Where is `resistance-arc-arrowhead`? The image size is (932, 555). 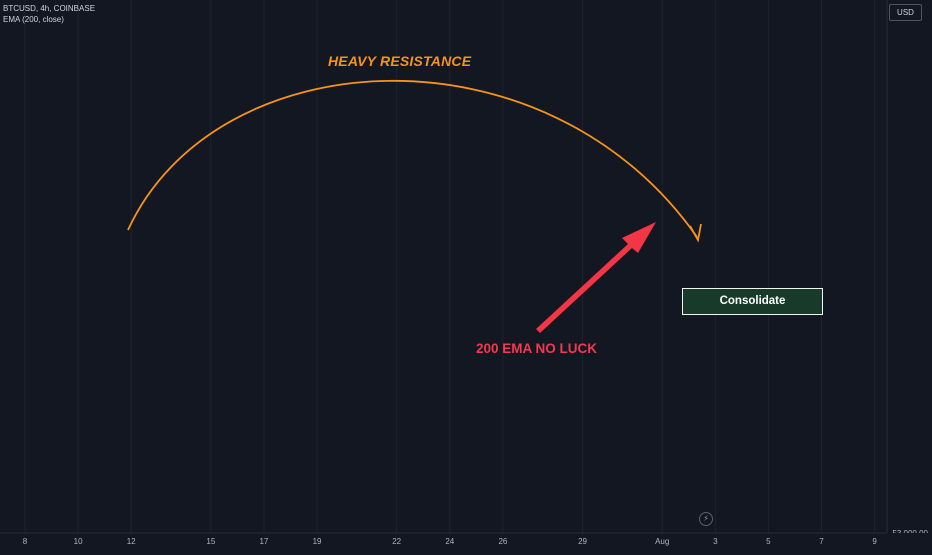
resistance-arc-arrowhead is located at coordinates (695, 233).